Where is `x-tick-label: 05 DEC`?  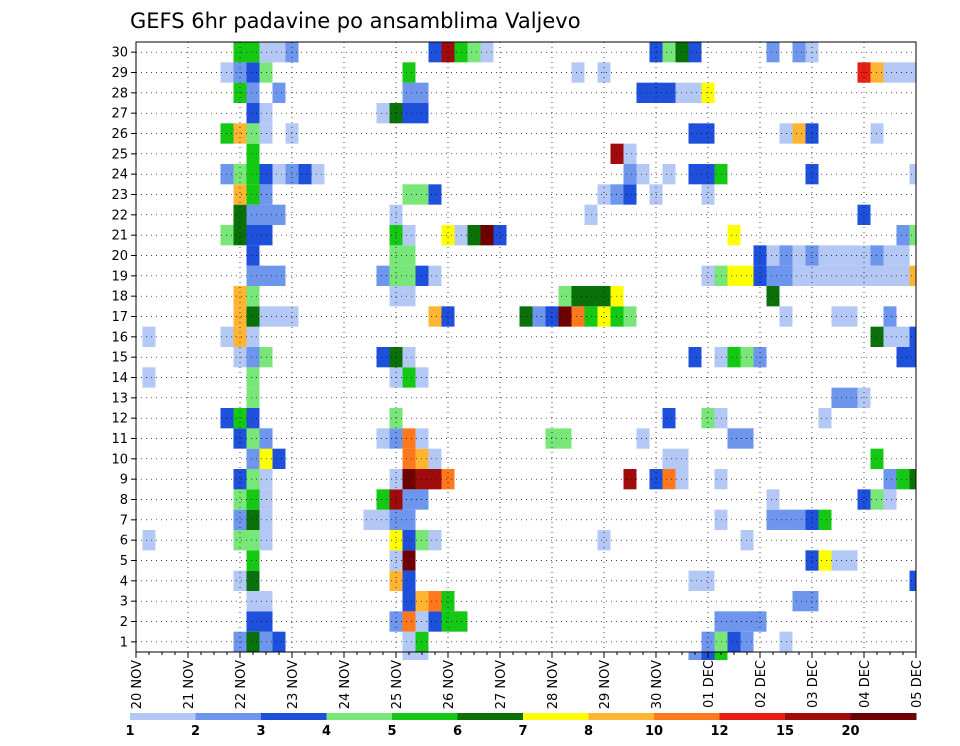 x-tick-label: 05 DEC is located at coordinates (917, 684).